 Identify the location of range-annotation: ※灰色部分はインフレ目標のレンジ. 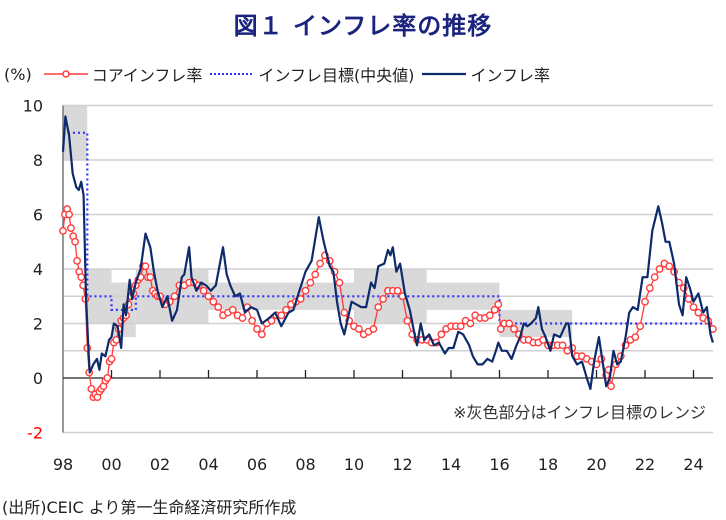
(579, 412).